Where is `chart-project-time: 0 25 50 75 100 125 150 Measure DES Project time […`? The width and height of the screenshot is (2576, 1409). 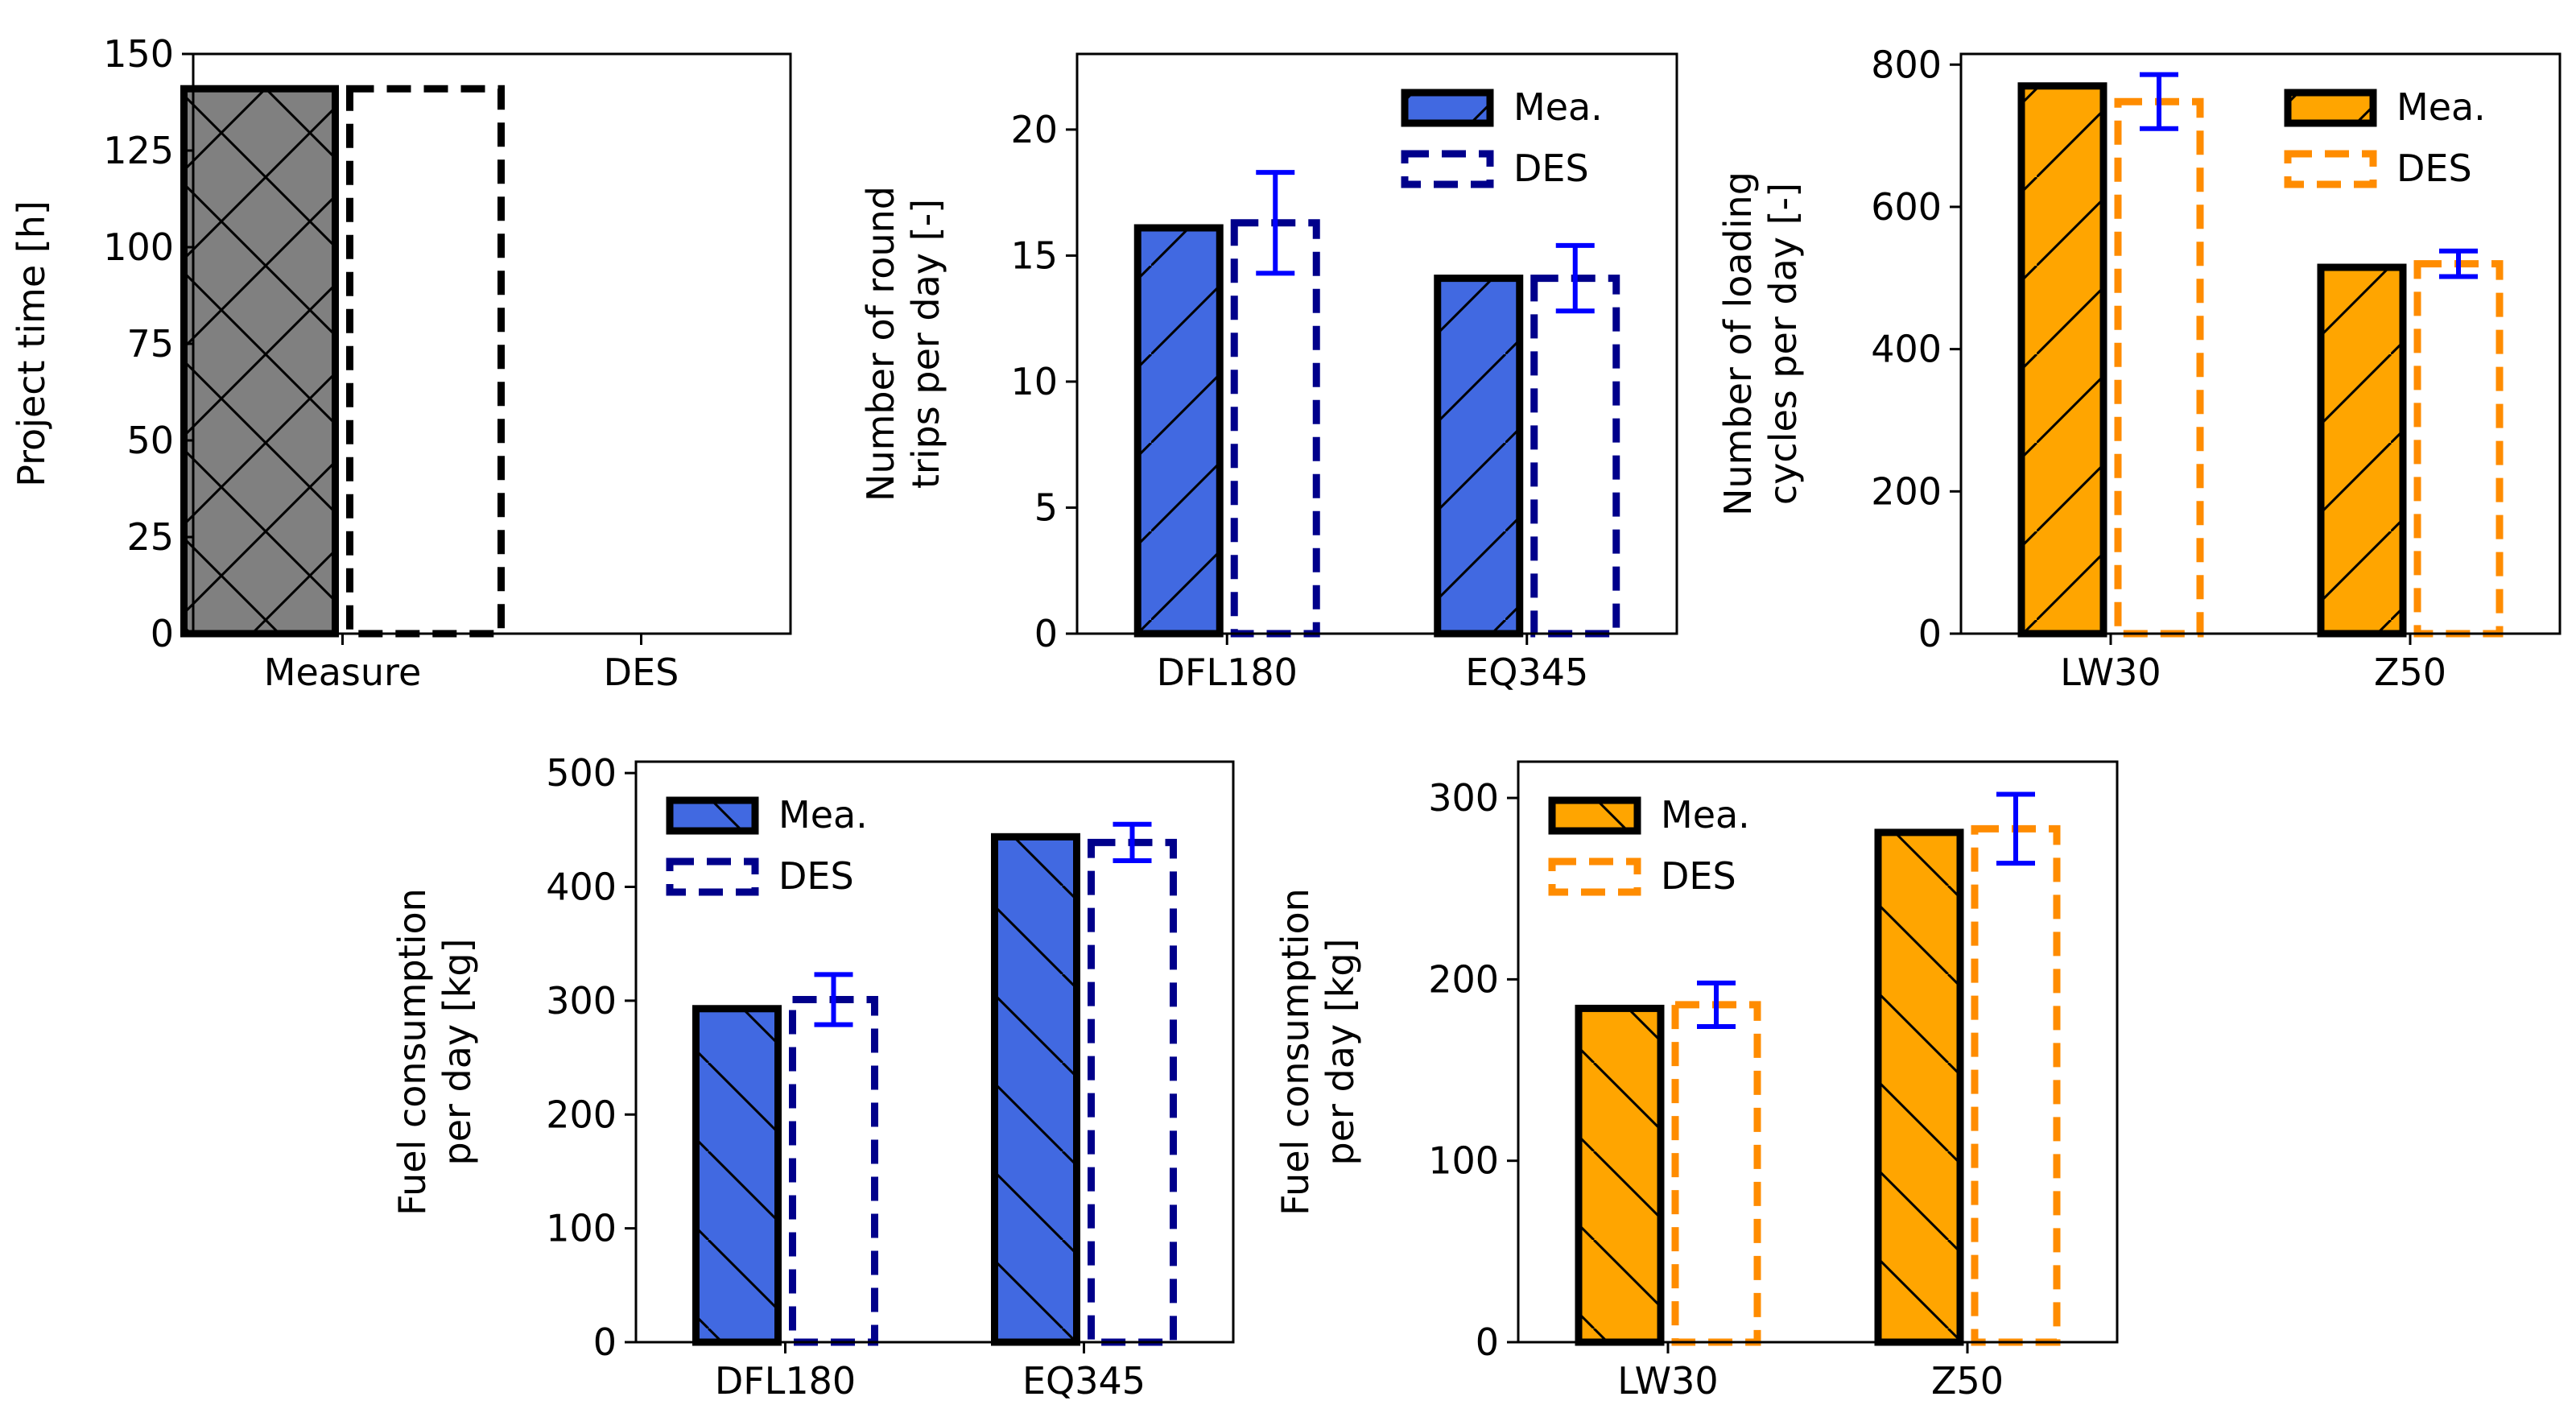 chart-project-time: 0 25 50 75 100 125 150 Measure DES Project time [… is located at coordinates (401, 363).